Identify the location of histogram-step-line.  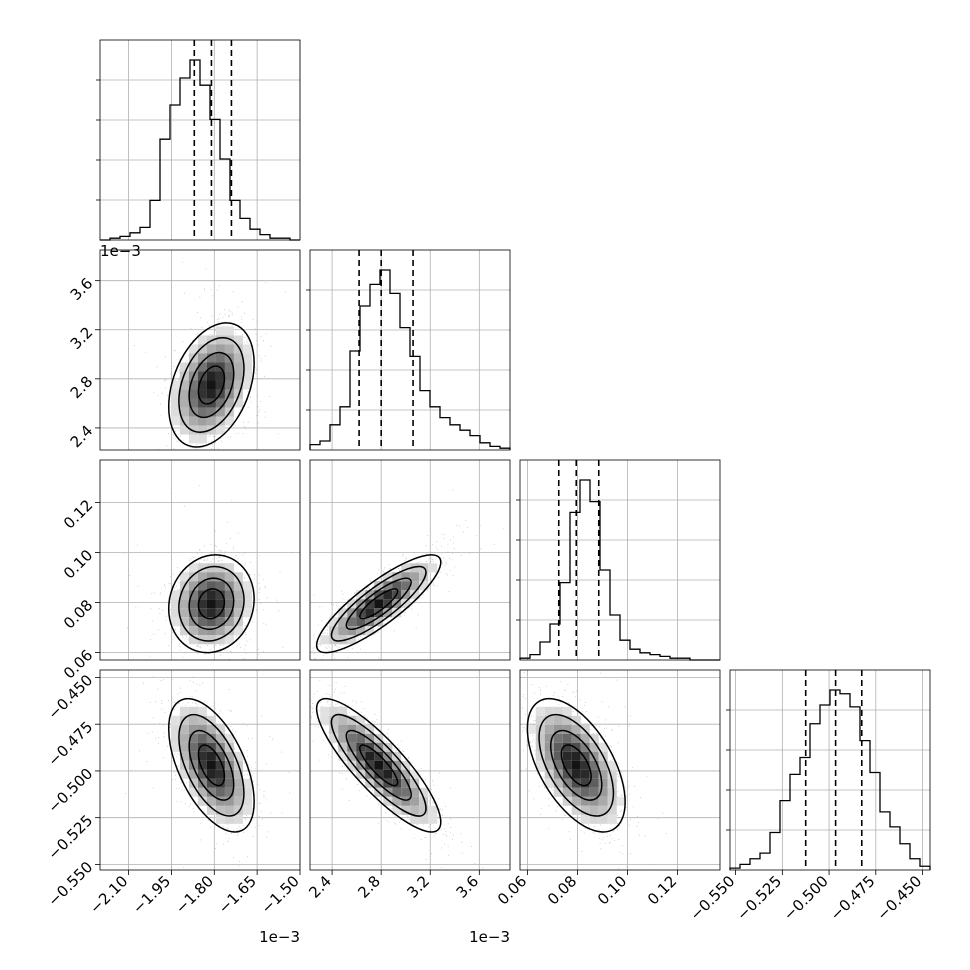
(830, 779).